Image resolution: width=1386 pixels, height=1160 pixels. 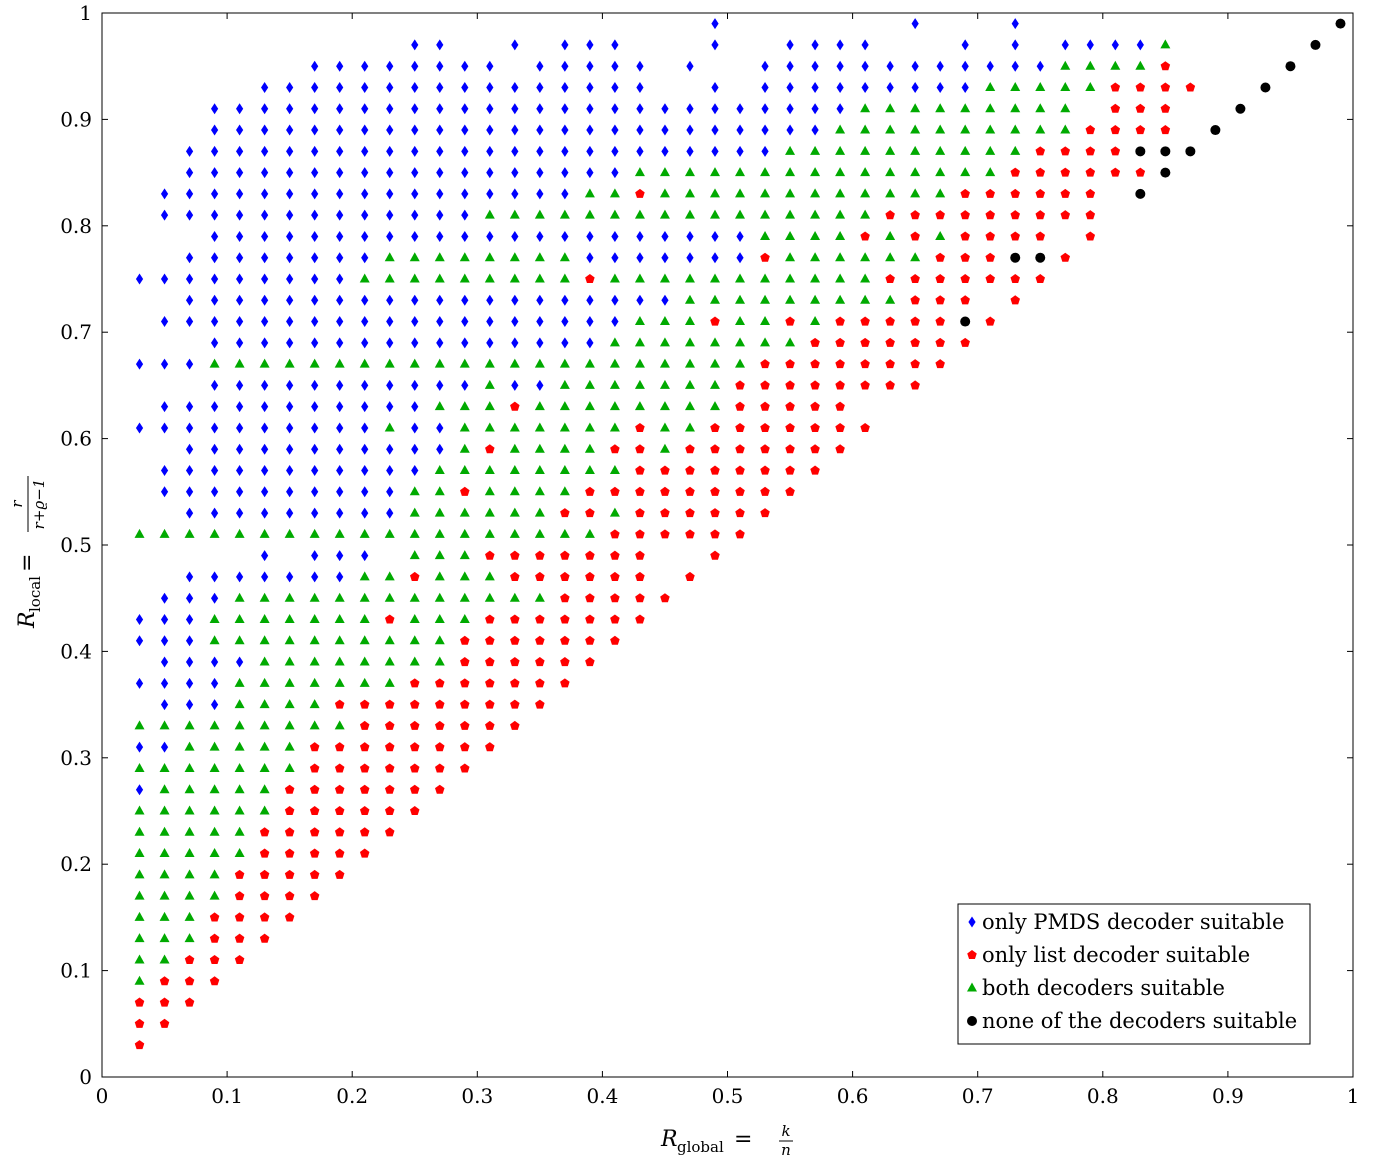 What do you see at coordinates (39, 504) in the screenshot?
I see `y-axis-label-den: r+ϱ−1` at bounding box center [39, 504].